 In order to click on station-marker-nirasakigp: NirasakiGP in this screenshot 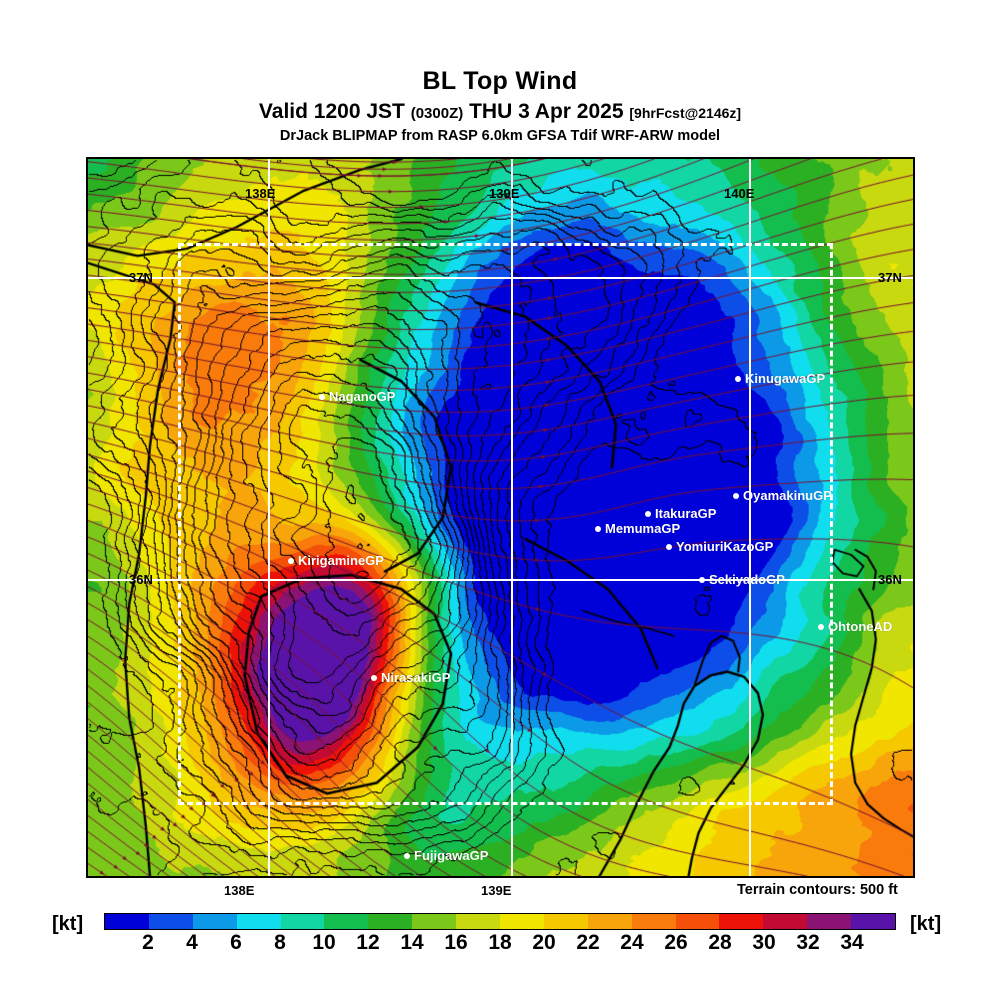, I will do `click(410, 677)`.